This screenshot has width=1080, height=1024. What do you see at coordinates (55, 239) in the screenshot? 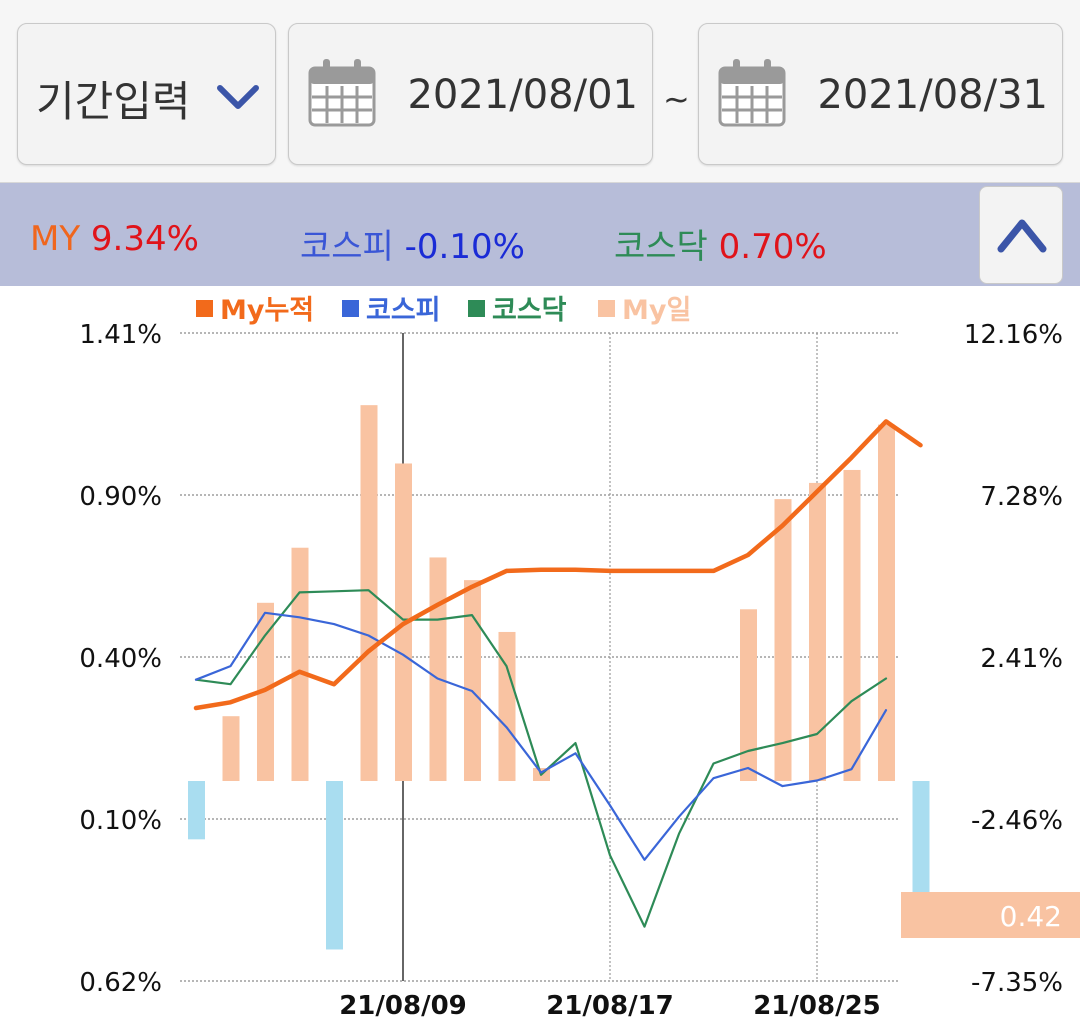
I see `my-summary-label: MY` at bounding box center [55, 239].